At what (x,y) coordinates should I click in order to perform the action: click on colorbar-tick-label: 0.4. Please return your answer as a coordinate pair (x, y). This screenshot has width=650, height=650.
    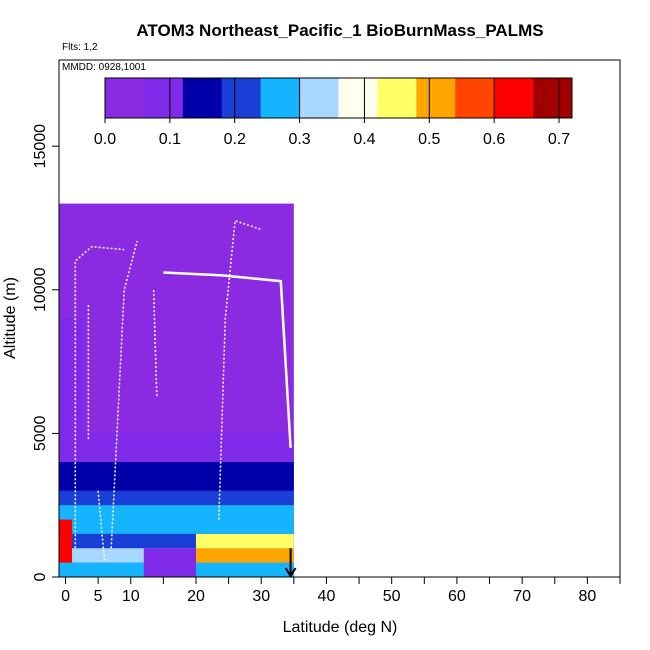
    Looking at the image, I should click on (364, 139).